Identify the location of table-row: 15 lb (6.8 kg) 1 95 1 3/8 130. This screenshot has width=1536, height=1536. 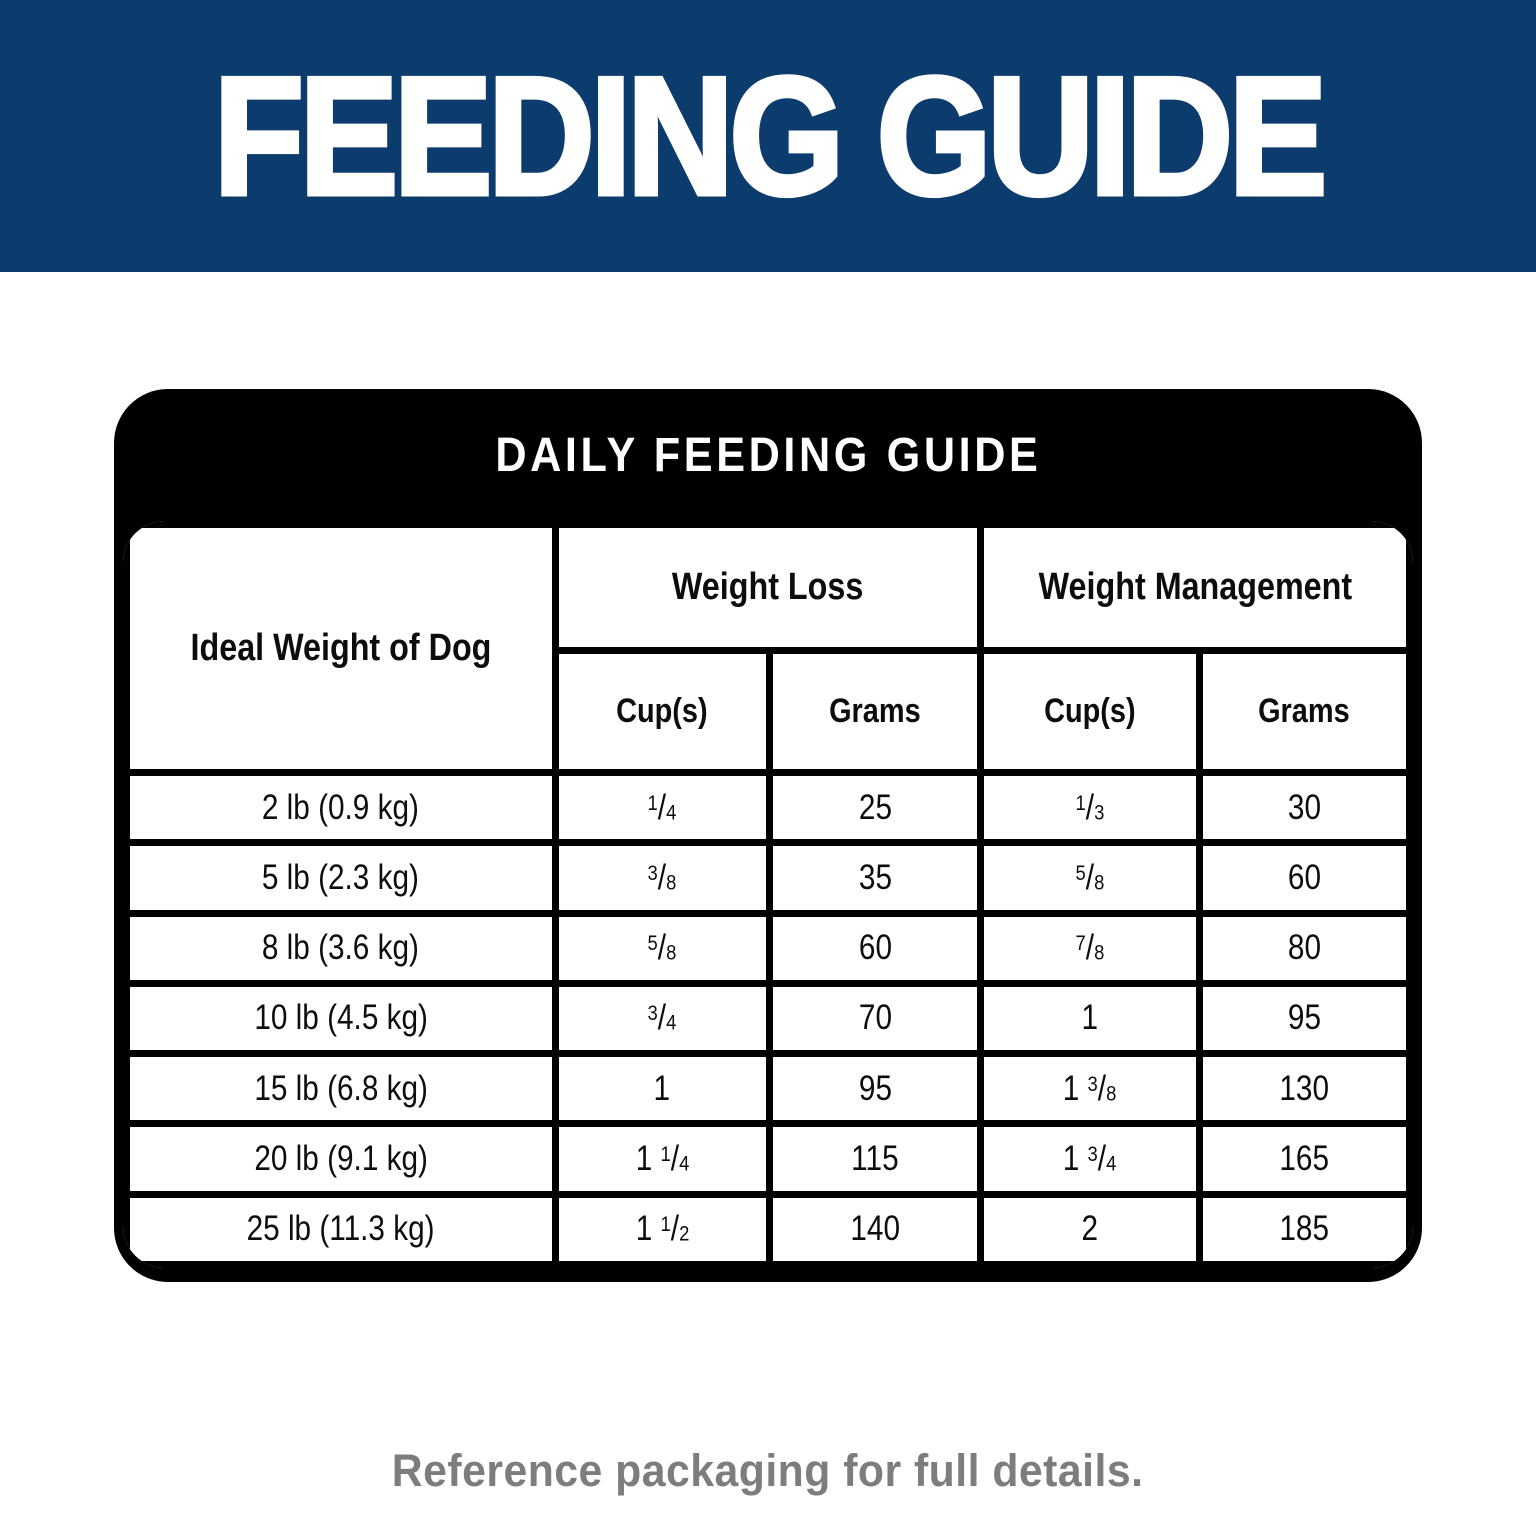
(768, 1089).